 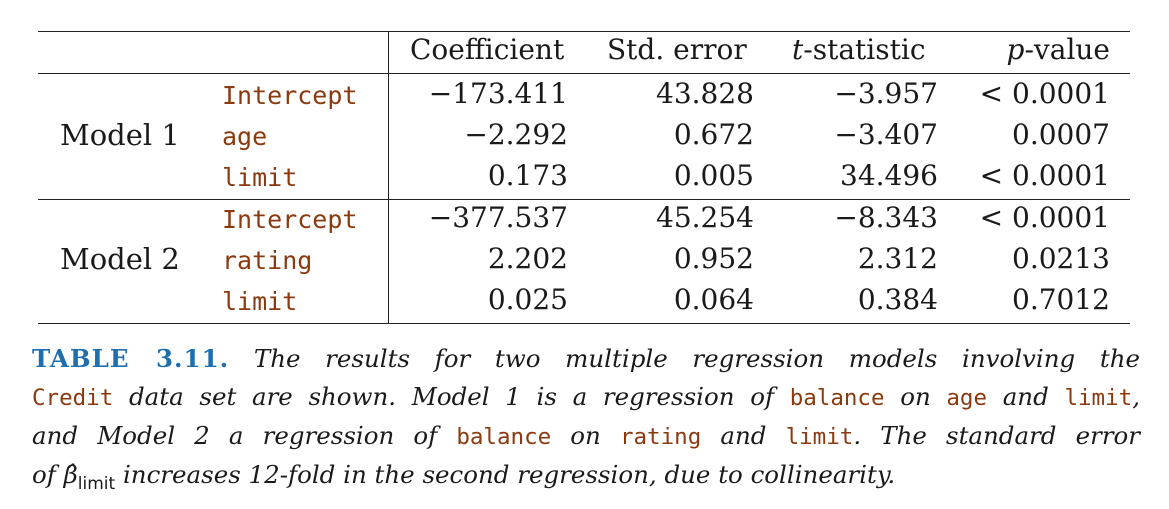 I want to click on caption-code: age, so click(x=967, y=398).